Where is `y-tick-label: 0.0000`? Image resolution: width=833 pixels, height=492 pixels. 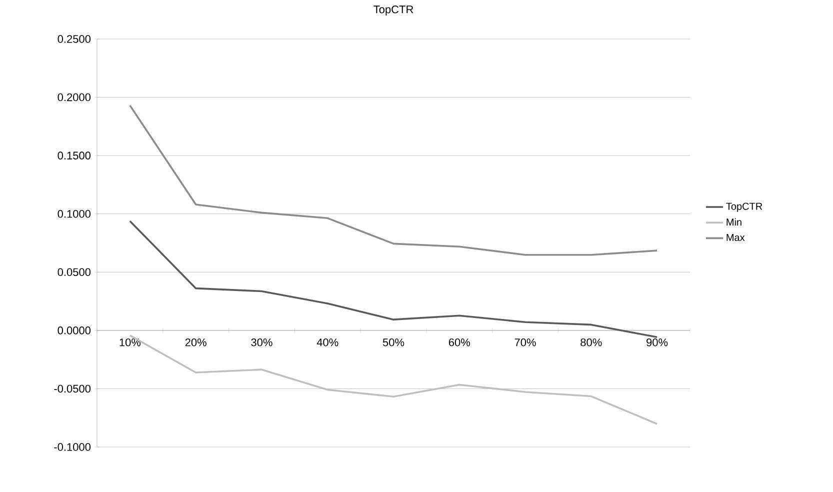
y-tick-label: 0.0000 is located at coordinates (74, 330).